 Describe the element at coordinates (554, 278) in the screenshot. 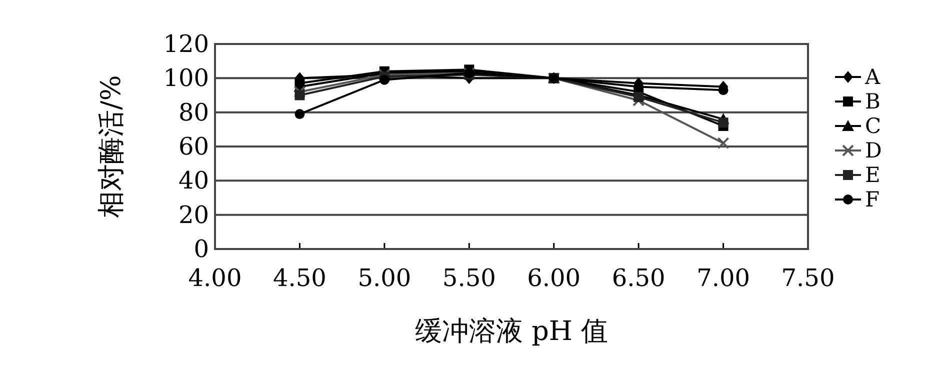

I see `x-tick-label: 6.00` at that location.